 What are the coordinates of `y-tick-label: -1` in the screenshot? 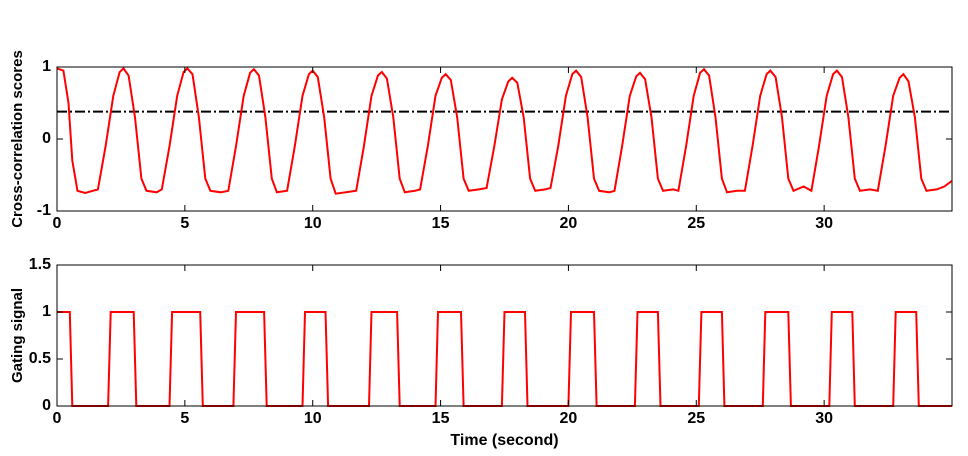 It's located at (44, 210).